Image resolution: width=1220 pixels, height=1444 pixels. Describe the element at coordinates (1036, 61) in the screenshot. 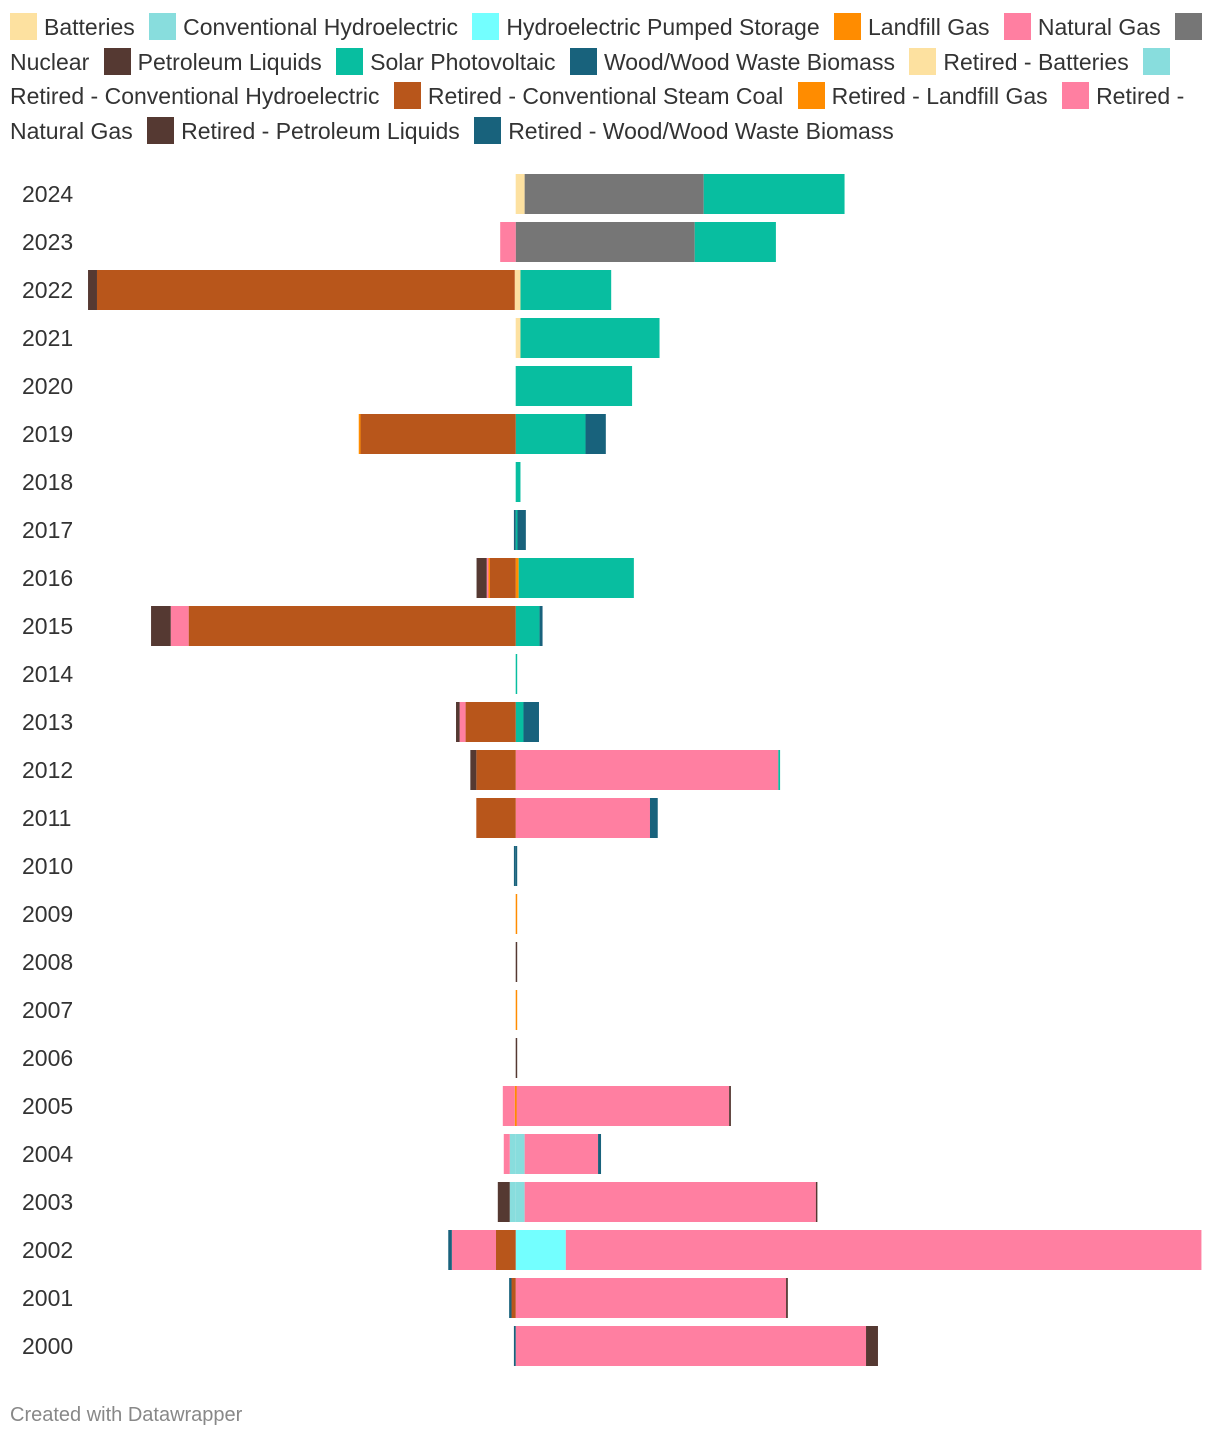

I see `legend-label: Retired - Batteries` at that location.